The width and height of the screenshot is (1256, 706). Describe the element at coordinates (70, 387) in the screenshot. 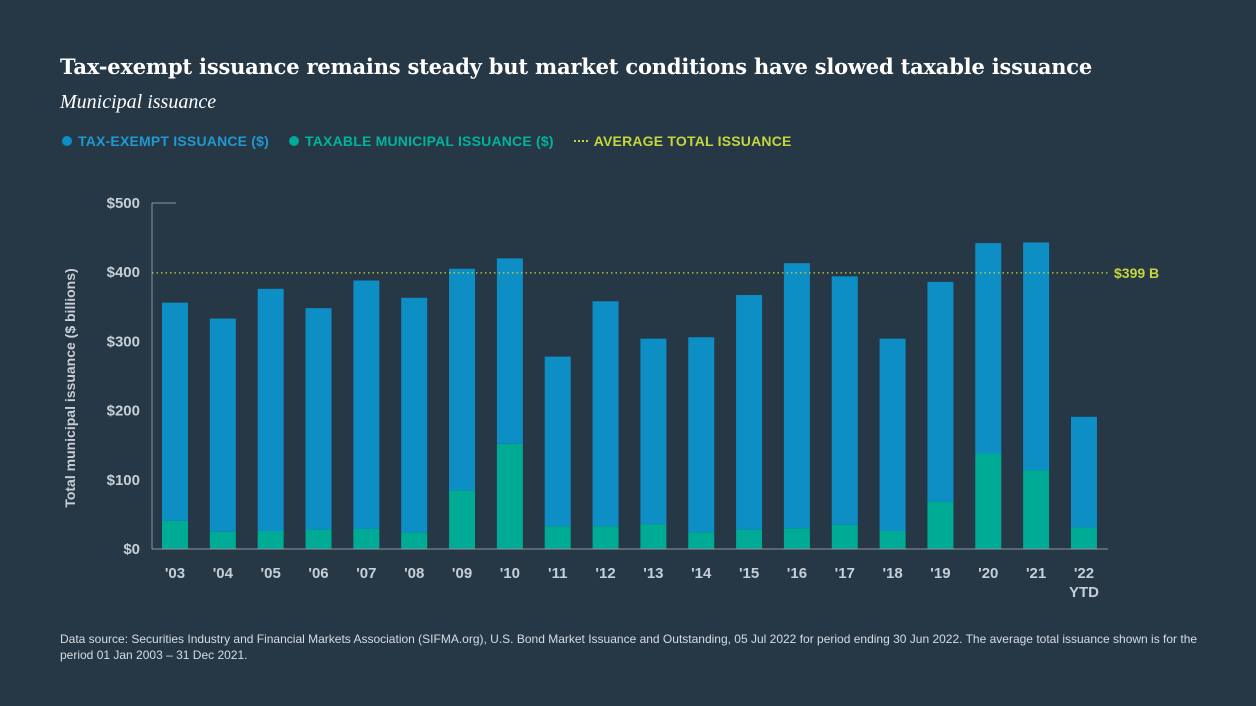

I see `y-axis-title: Total municipal issuance ($ billions)` at that location.